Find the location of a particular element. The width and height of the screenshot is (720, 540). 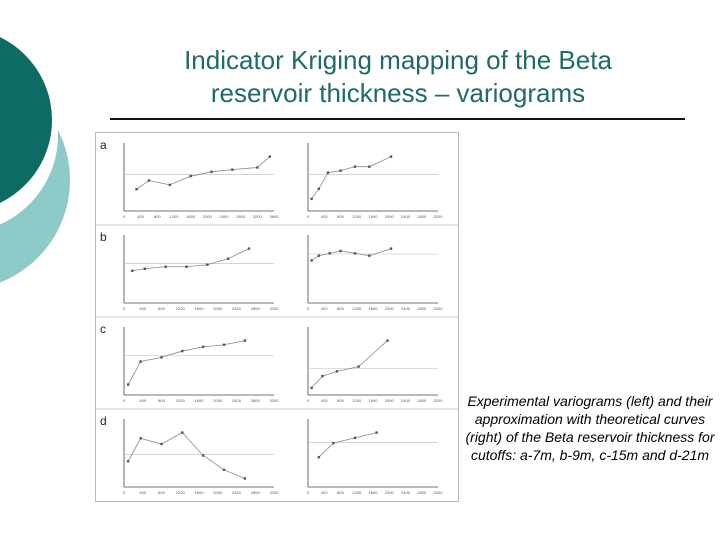

variogram-line-d-left is located at coordinates (186, 455).